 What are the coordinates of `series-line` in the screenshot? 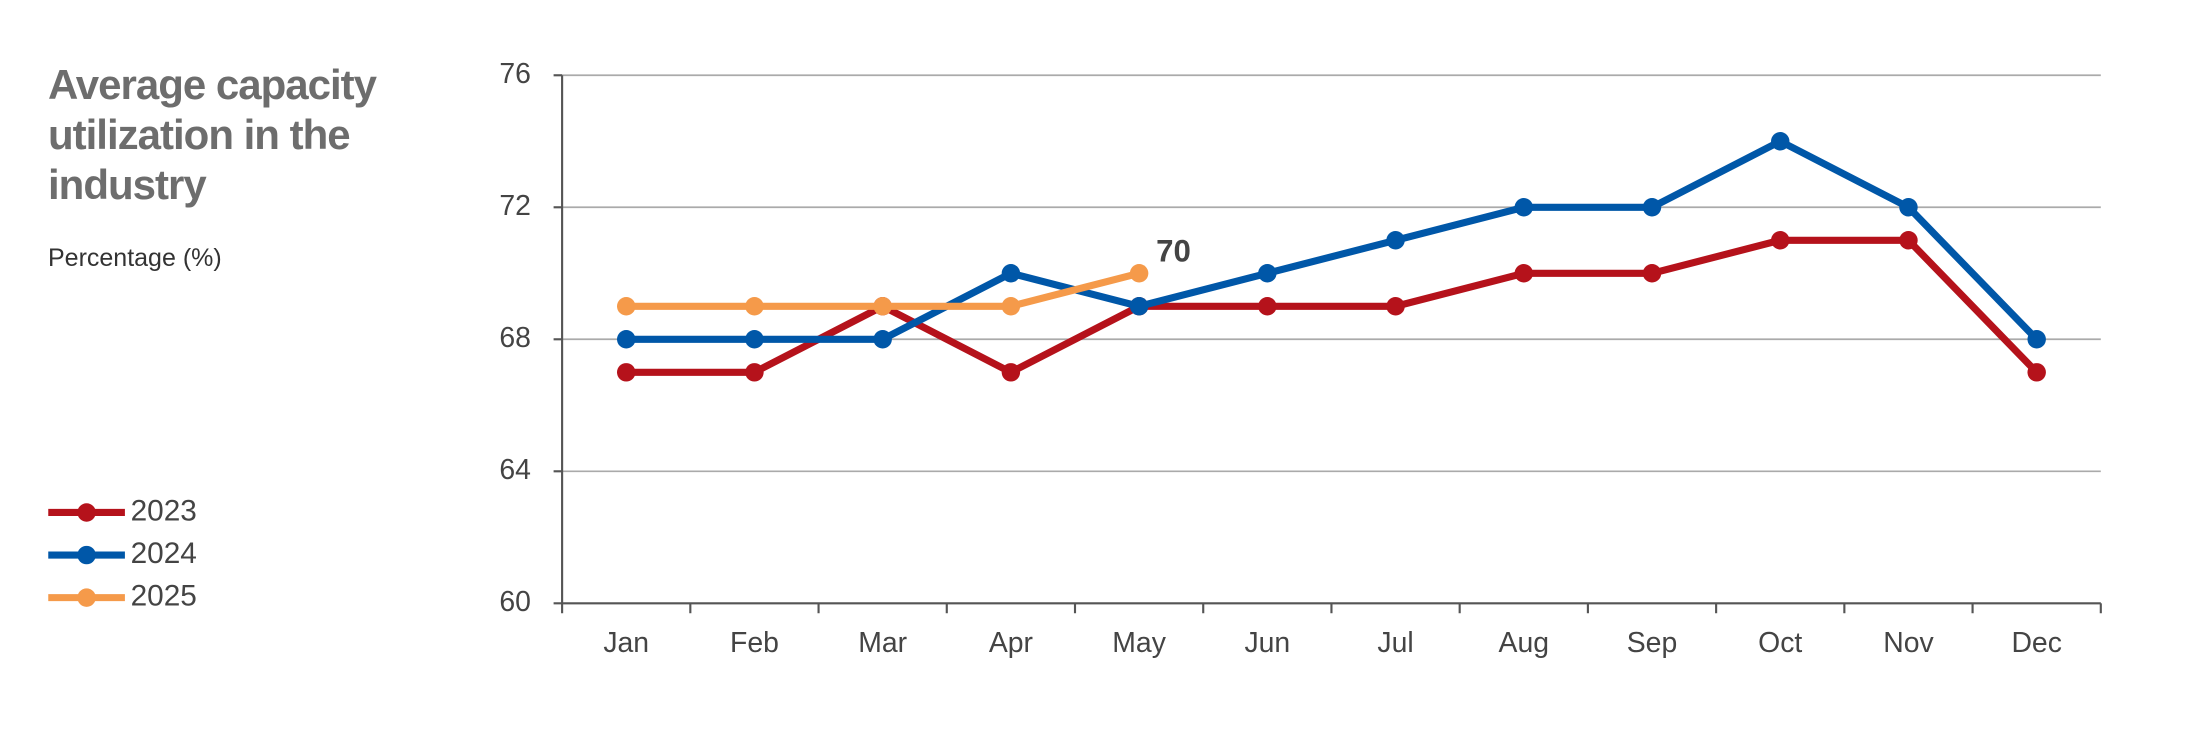 It's located at (1333, 306).